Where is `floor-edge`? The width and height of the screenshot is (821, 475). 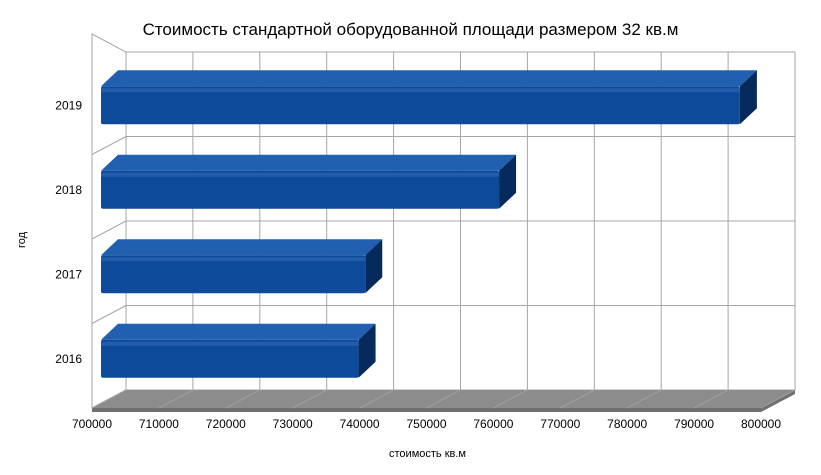
floor-edge is located at coordinates (426, 410).